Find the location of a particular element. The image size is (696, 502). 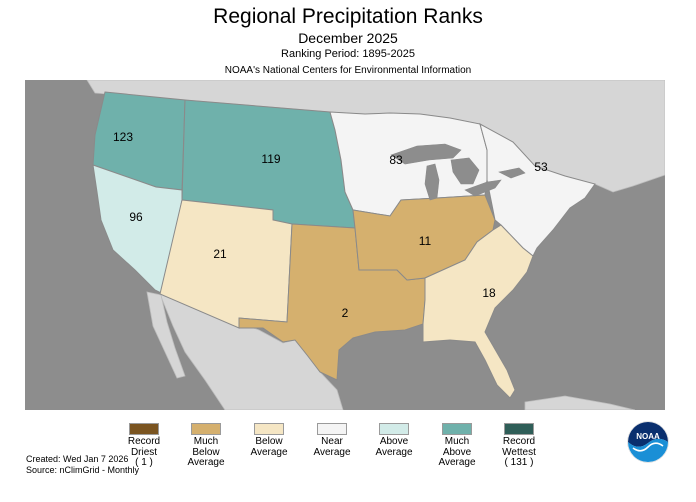

data-source: Source: nClimGrid - Monthly is located at coordinates (83, 470).